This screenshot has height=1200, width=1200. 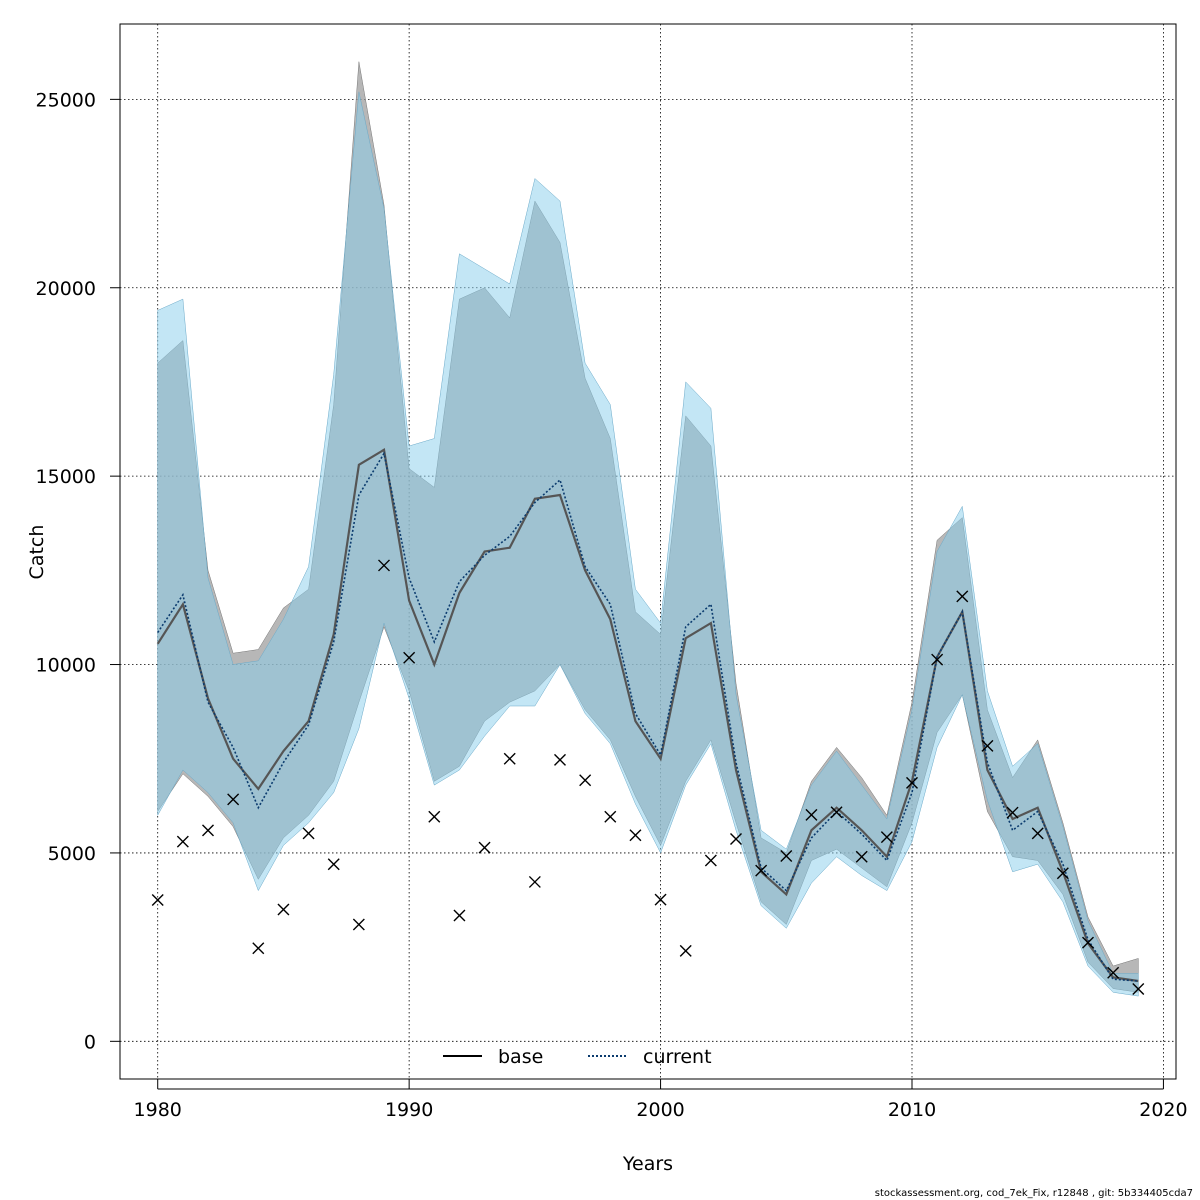 I want to click on legend-current-label: current, so click(x=677, y=1057).